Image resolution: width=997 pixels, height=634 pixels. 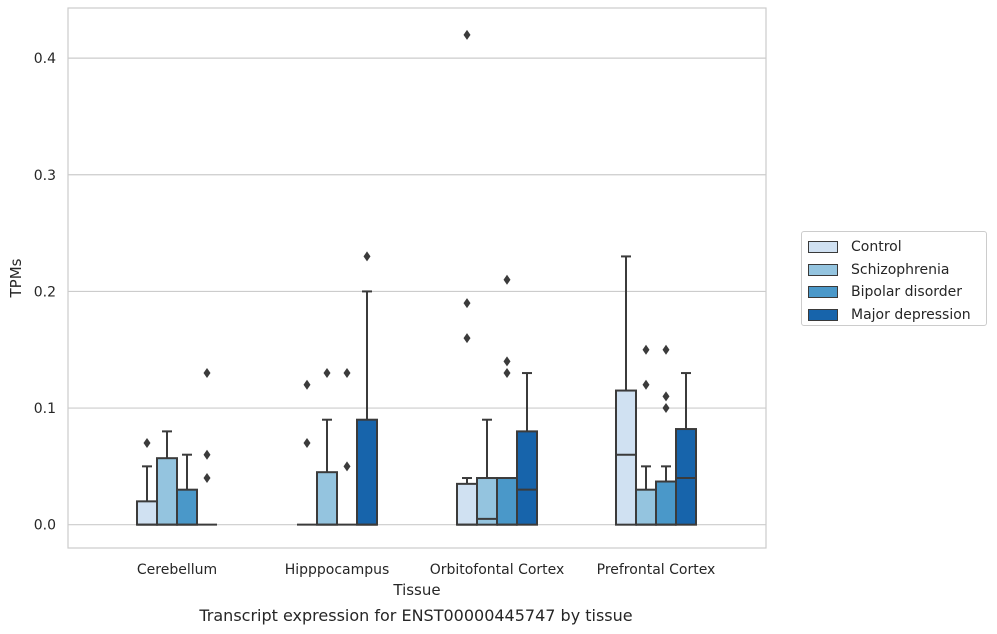 I want to click on legend-swatch-major-depression, so click(x=823, y=314).